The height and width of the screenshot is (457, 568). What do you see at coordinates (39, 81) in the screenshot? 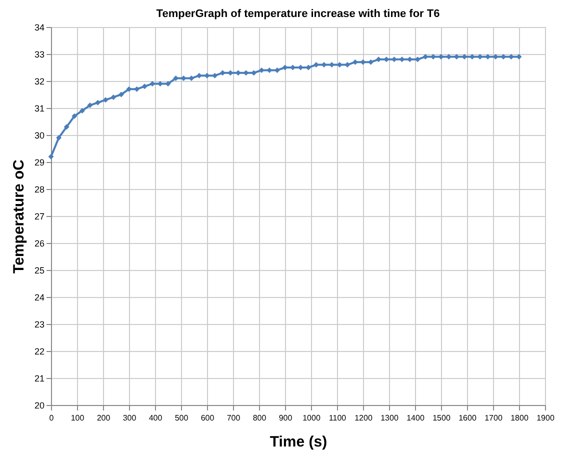
I see `y-tick-label: 32` at bounding box center [39, 81].